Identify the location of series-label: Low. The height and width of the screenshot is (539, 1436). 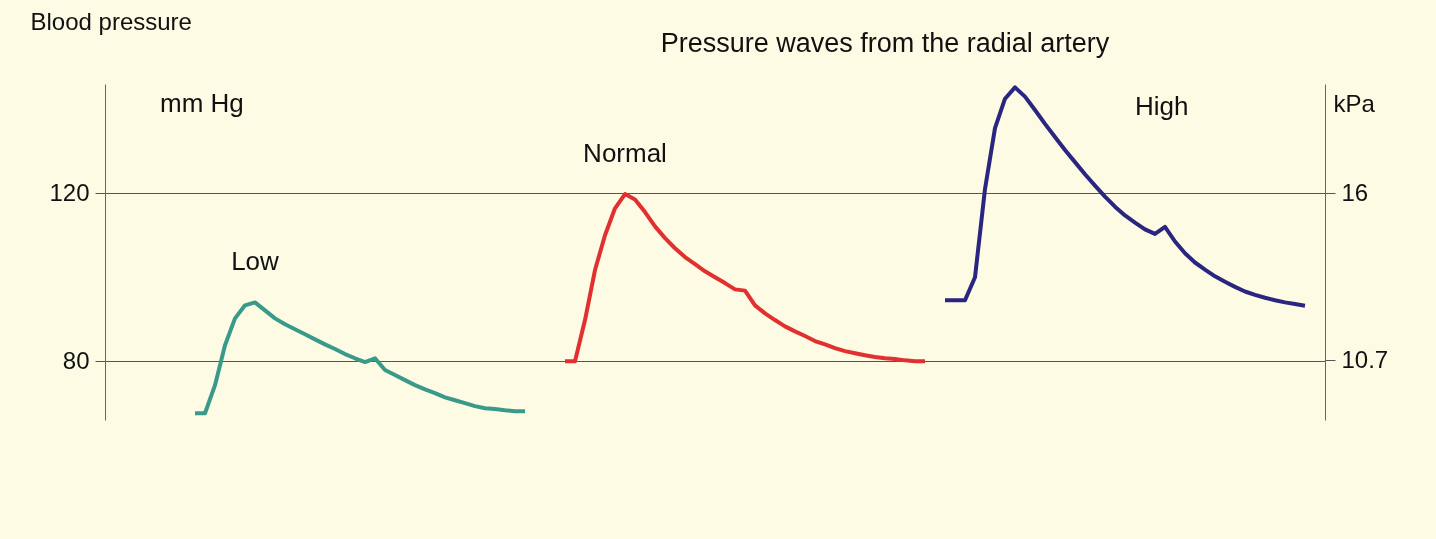
(255, 261).